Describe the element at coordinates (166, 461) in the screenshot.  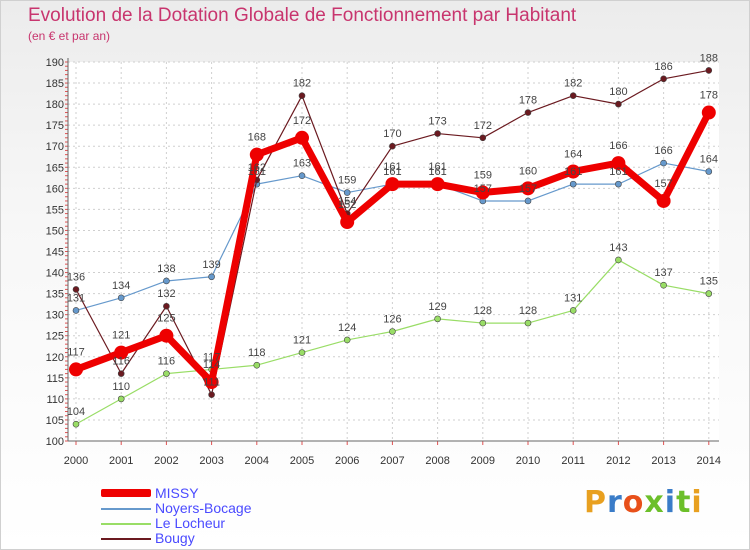
I see `x-tick-label: 2002` at that location.